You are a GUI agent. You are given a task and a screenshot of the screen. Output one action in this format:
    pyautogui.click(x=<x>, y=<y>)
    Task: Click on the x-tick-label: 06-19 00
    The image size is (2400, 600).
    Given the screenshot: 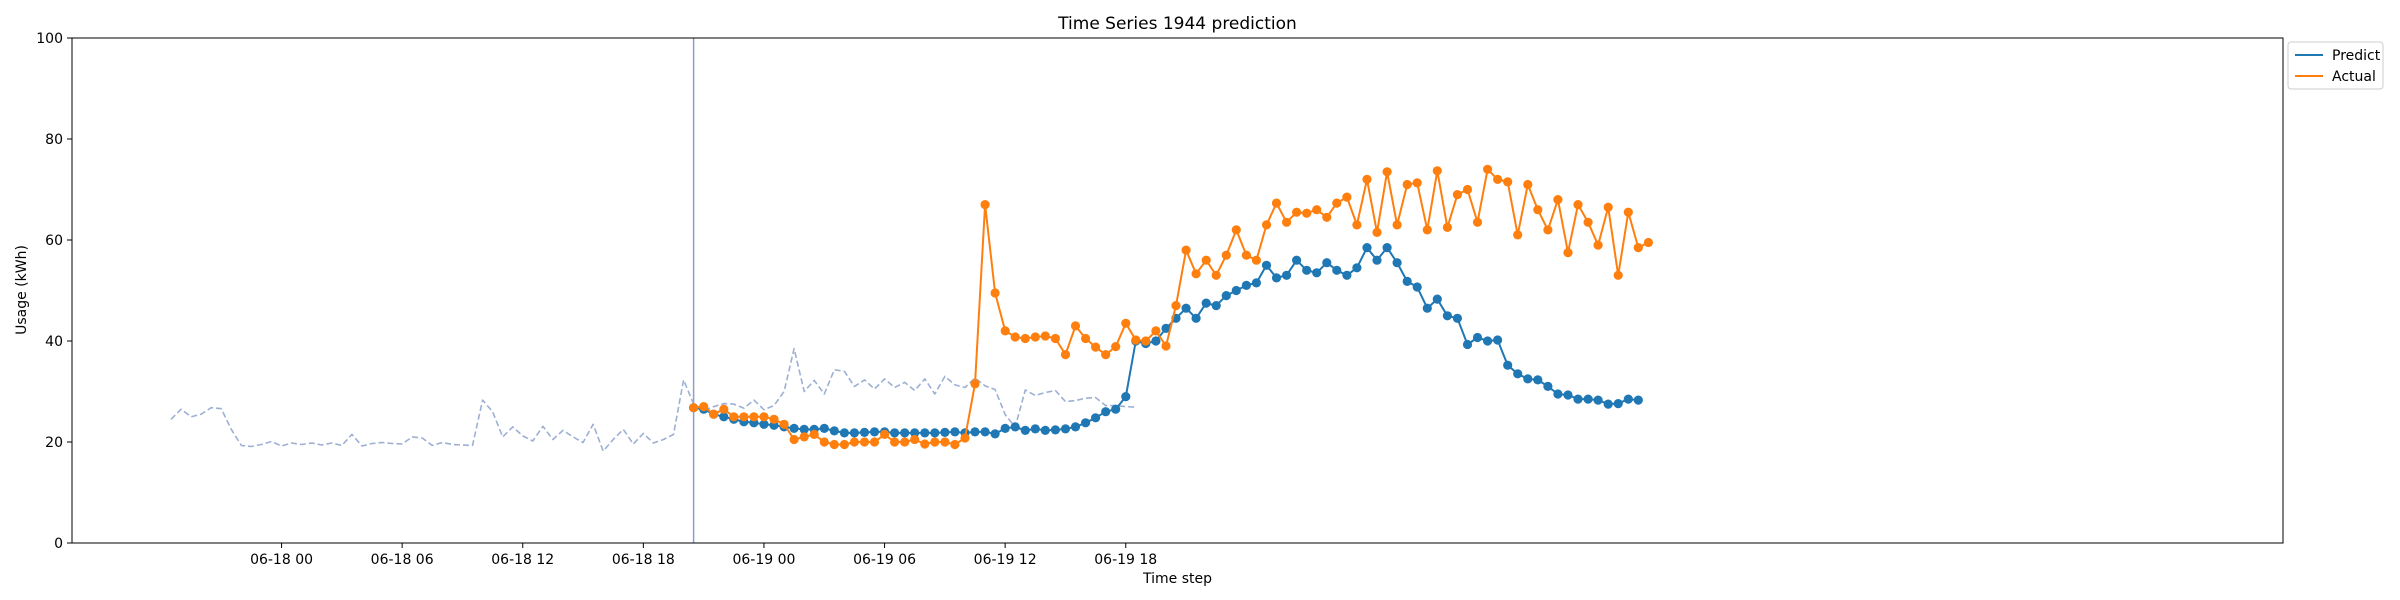 What is the action you would take?
    pyautogui.click(x=763, y=560)
    